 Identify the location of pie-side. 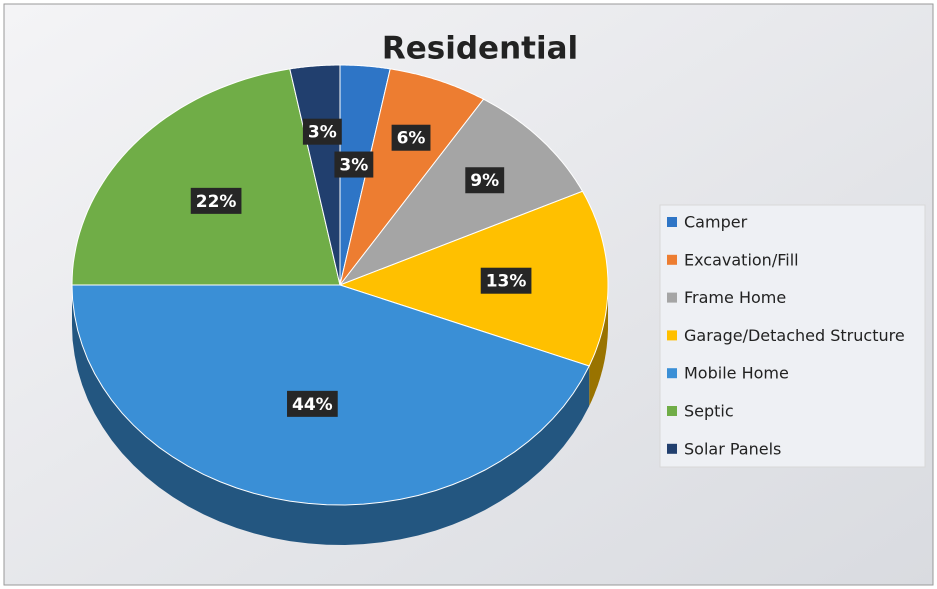
(598, 345).